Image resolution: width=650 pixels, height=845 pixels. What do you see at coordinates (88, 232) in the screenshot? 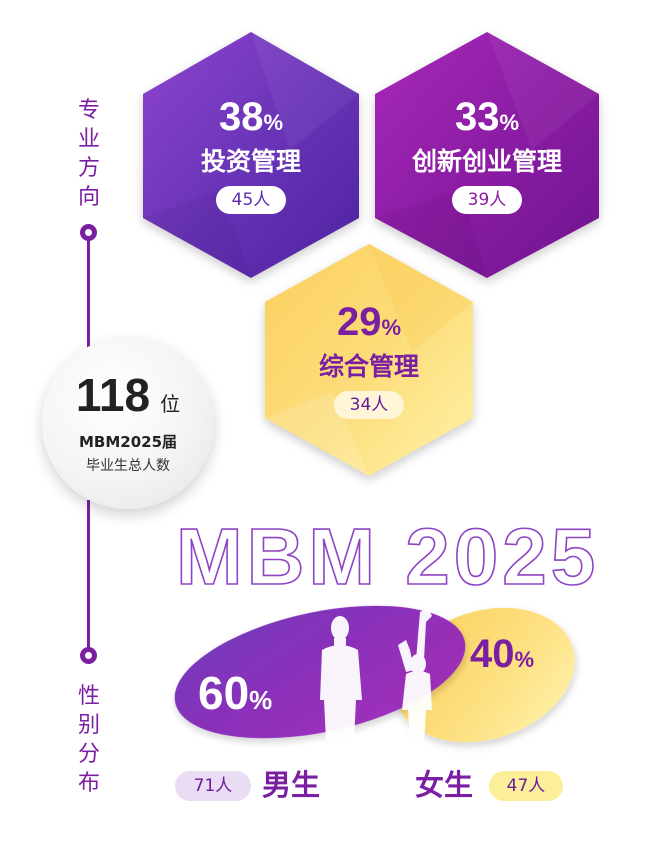
I see `timeline-dot-top` at bounding box center [88, 232].